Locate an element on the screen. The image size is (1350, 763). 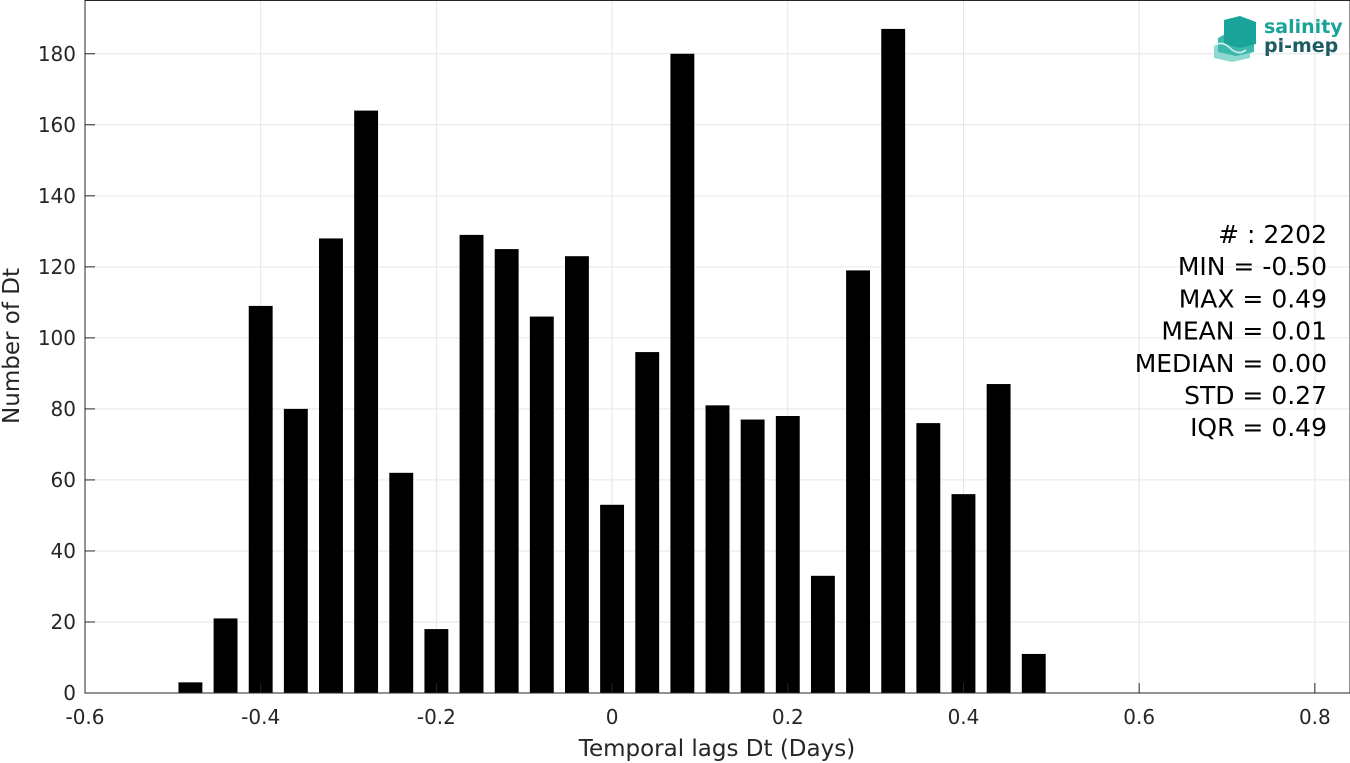
x-axis-ticks: -0.6 -0.4 -0.2 0 0.2 0.4 0.6 0.8 is located at coordinates (698, 706).